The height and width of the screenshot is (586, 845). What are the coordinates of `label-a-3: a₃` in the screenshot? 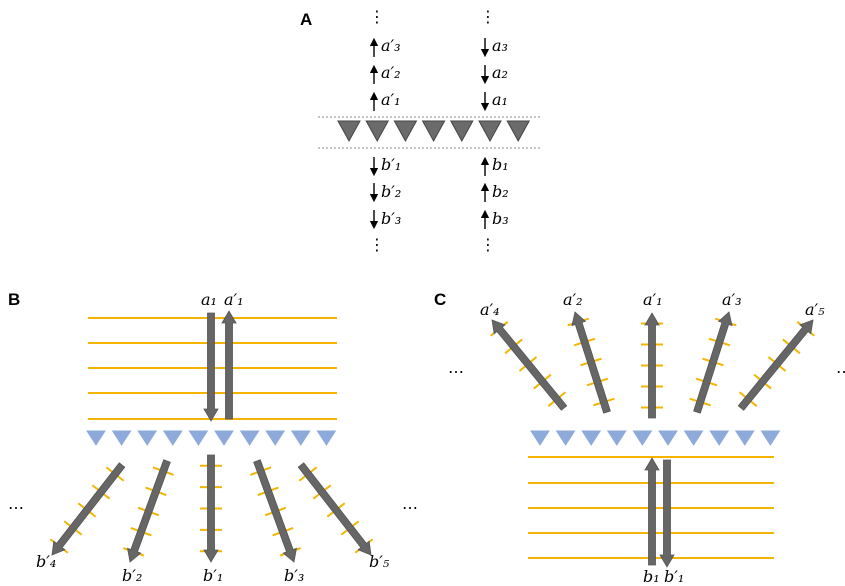 It's located at (500, 45).